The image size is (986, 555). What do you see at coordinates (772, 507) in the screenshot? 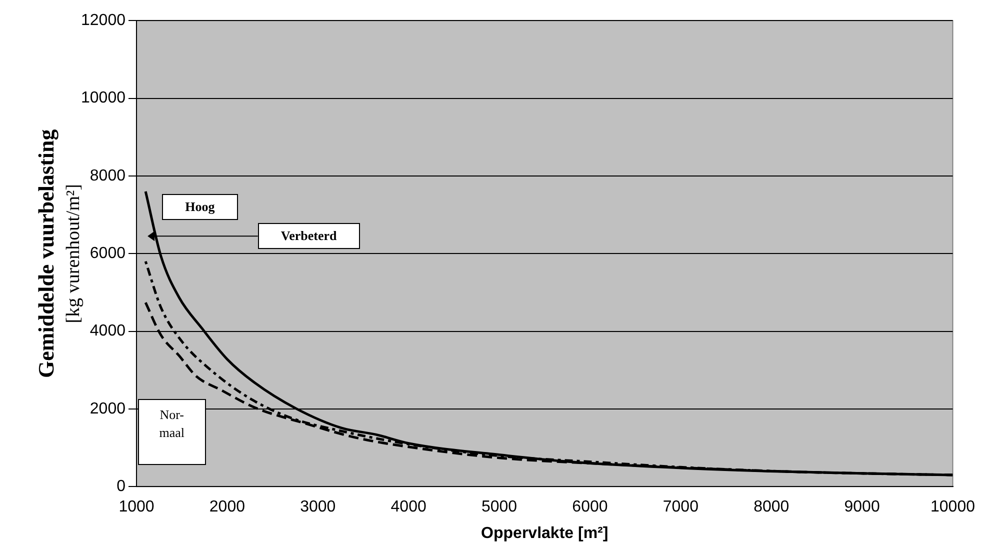
I see `x-tick-label: 8000` at bounding box center [772, 507].